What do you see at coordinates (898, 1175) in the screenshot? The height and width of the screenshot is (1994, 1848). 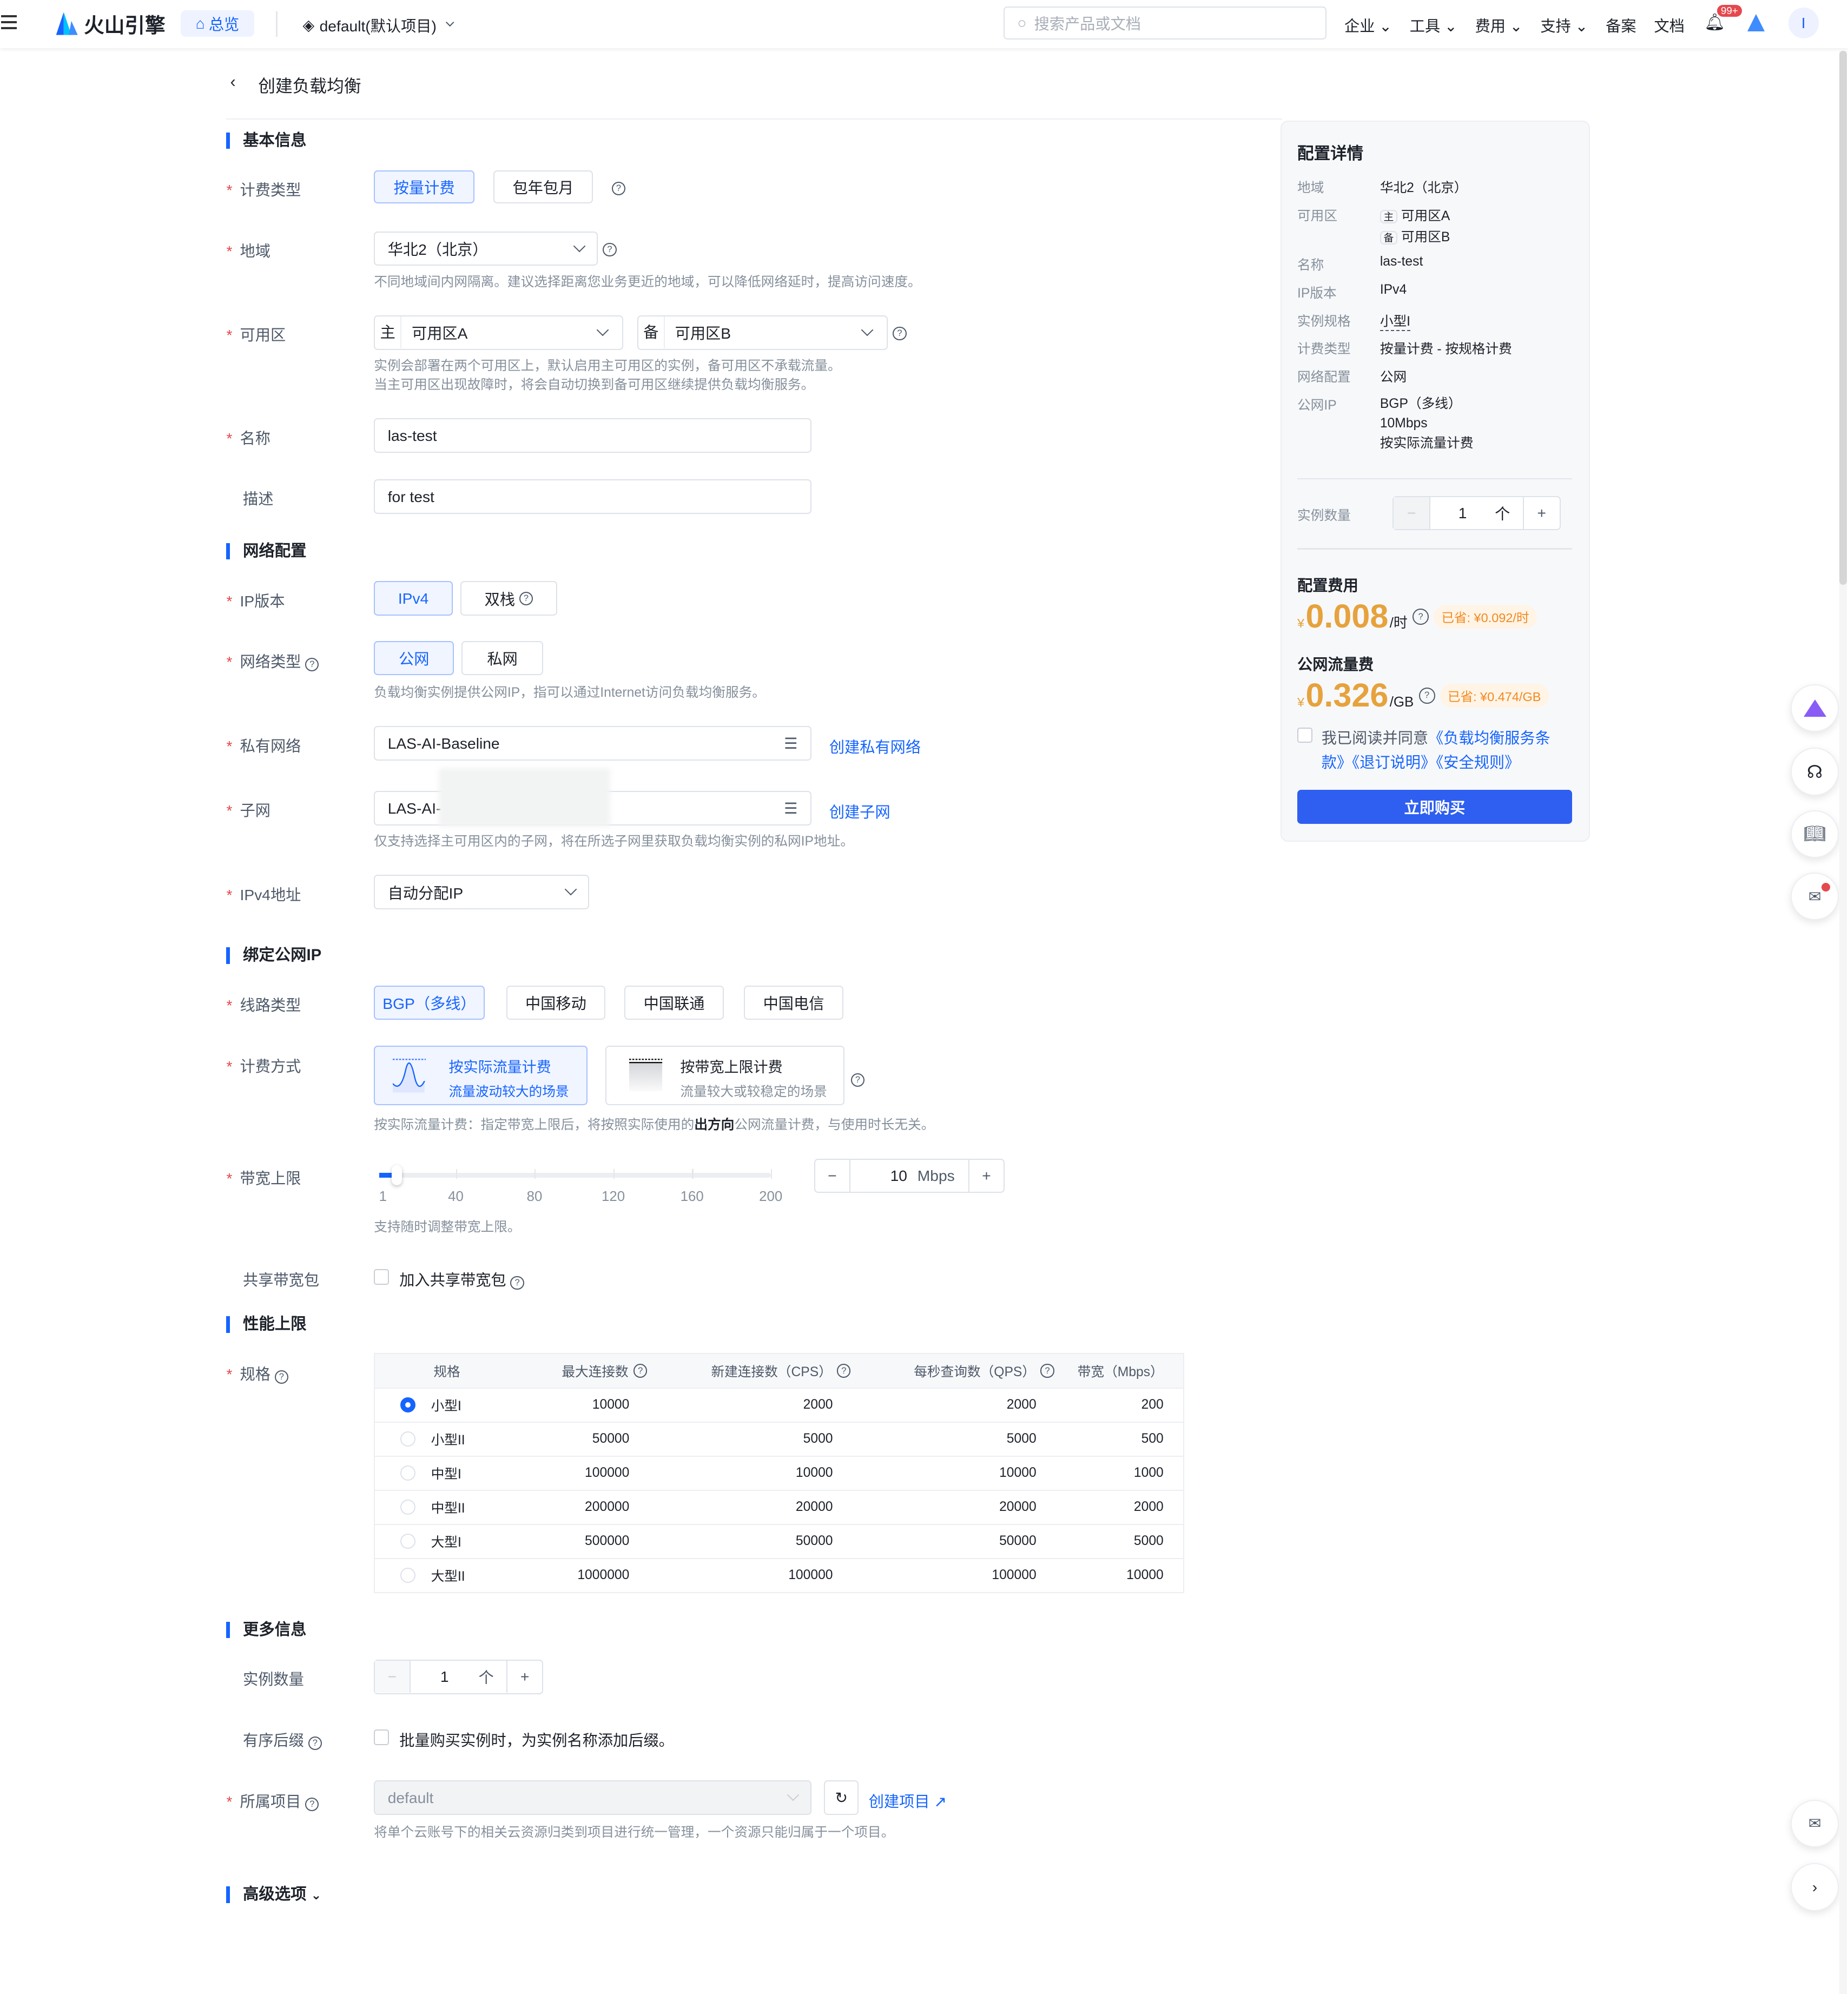 I see `bandwidth-value: 10` at bounding box center [898, 1175].